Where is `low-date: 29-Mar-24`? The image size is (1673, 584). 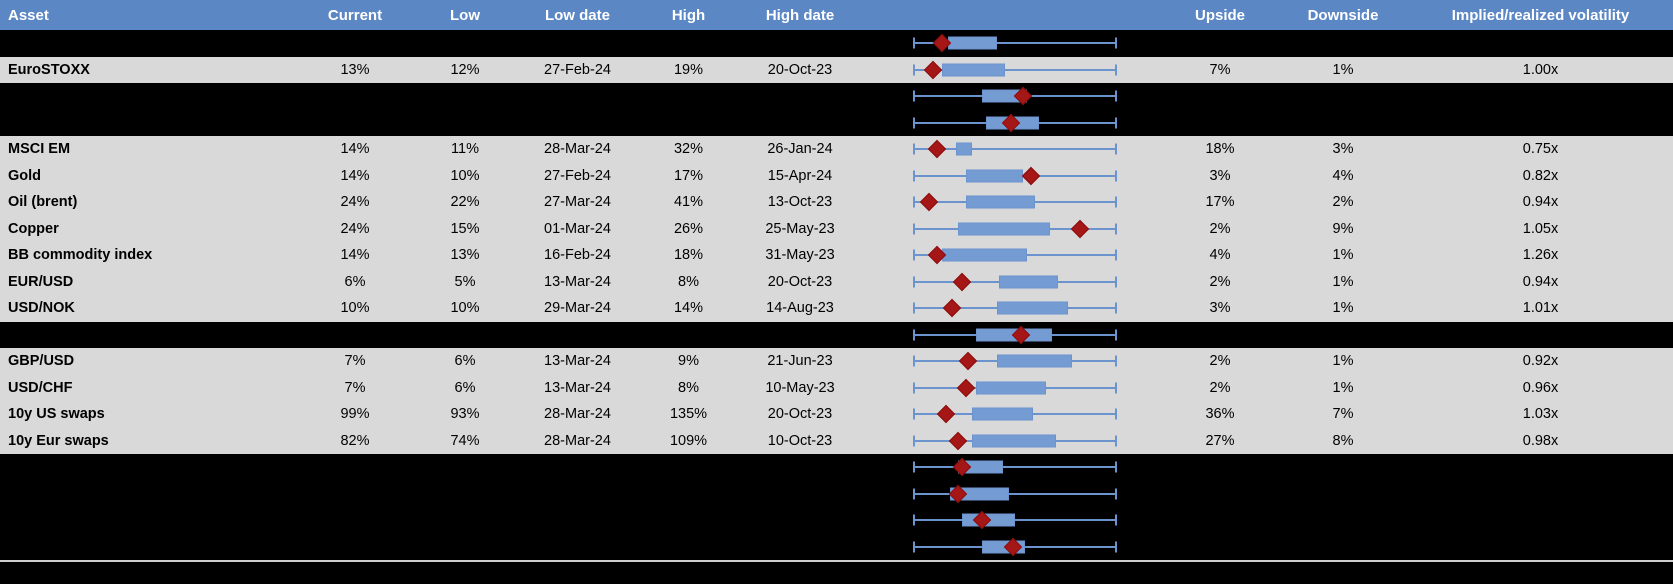 low-date: 29-Mar-24 is located at coordinates (577, 308).